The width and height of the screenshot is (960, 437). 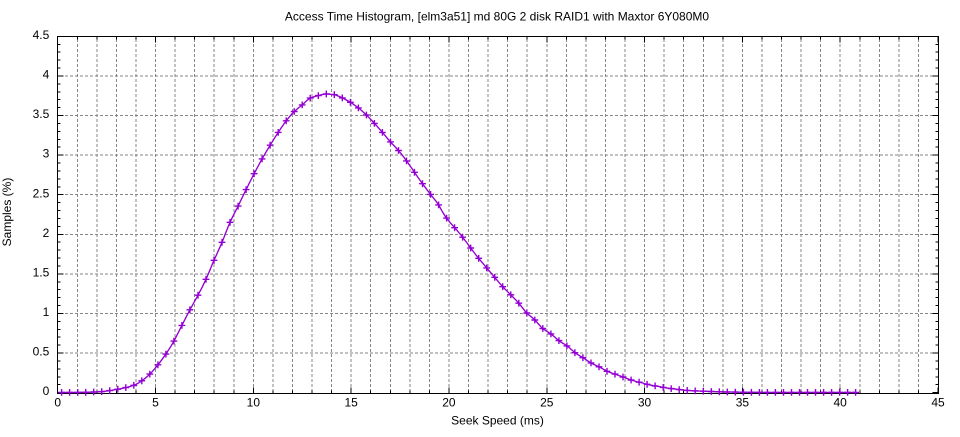 What do you see at coordinates (46, 233) in the screenshot?
I see `svg-text: 2` at bounding box center [46, 233].